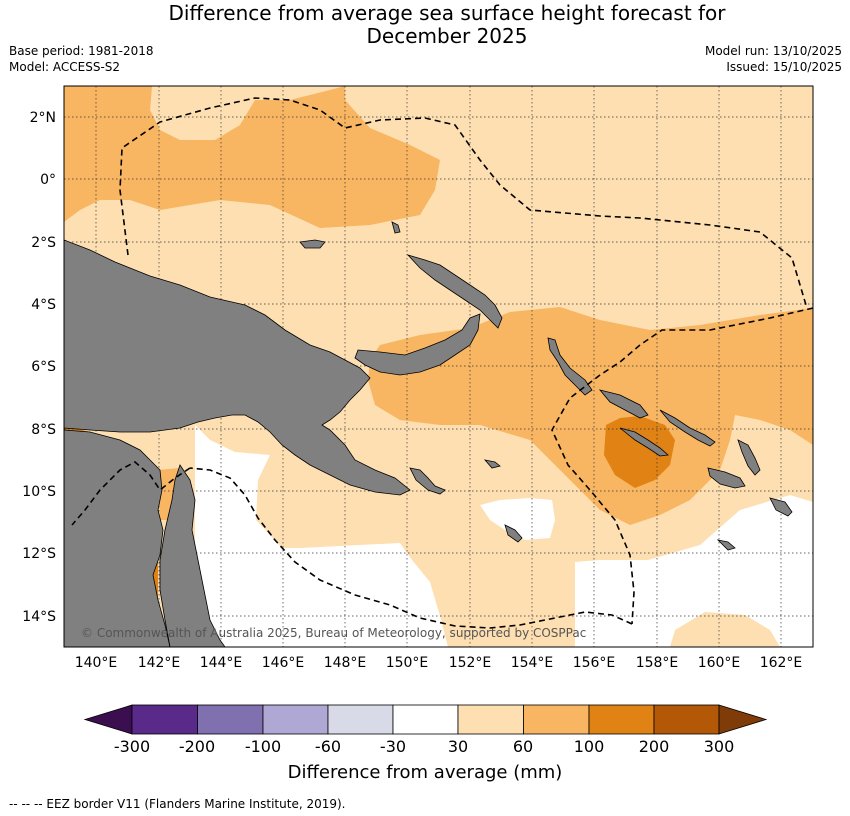 Image resolution: width=850 pixels, height=816 pixels. What do you see at coordinates (427, 481) in the screenshot?
I see `d-entrecasteaux` at bounding box center [427, 481].